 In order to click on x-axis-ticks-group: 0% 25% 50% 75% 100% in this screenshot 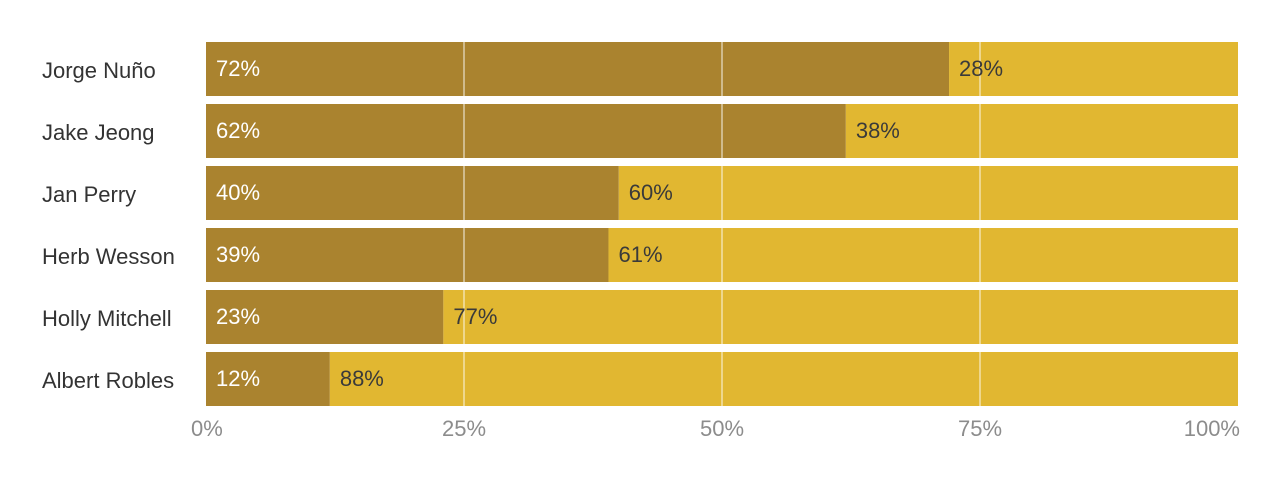, I will do `click(715, 428)`.